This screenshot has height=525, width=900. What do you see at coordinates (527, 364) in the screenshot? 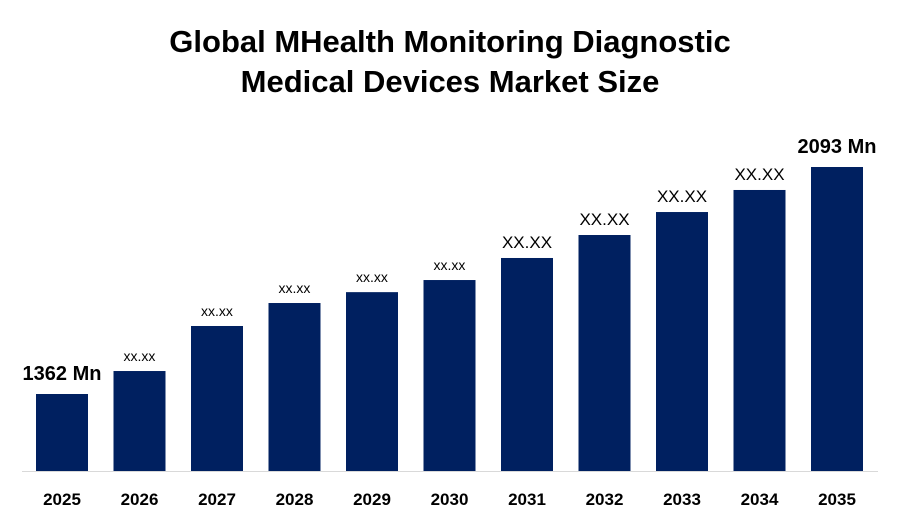
I see `bar-2031` at bounding box center [527, 364].